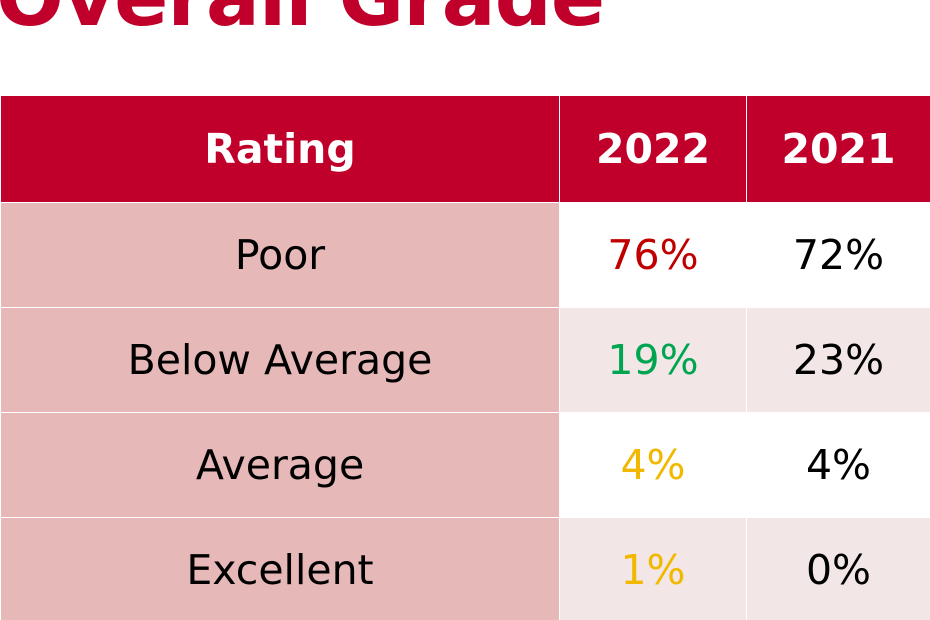 This screenshot has width=930, height=620. I want to click on value-2021-cell: 0%, so click(838, 568).